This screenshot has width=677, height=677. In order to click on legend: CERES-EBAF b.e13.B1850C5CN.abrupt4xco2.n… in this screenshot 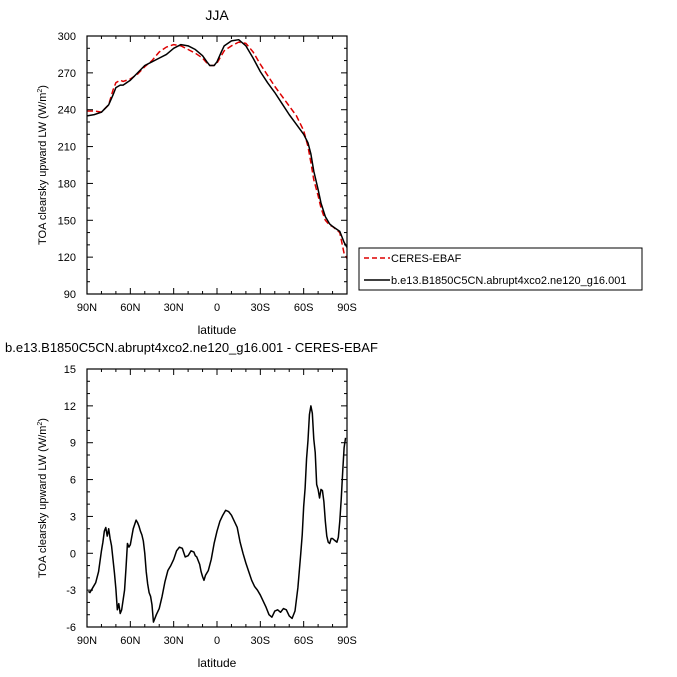, I will do `click(500, 269)`.